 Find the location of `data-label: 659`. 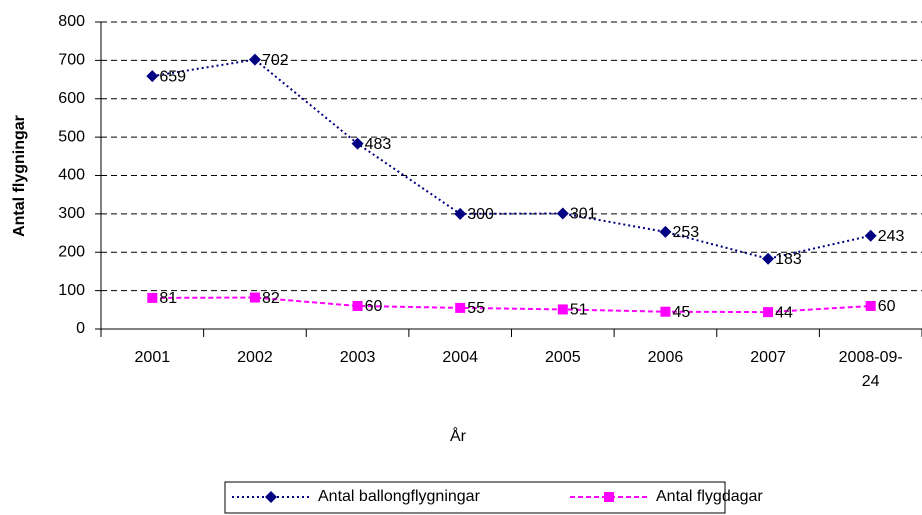

data-label: 659 is located at coordinates (172, 76).